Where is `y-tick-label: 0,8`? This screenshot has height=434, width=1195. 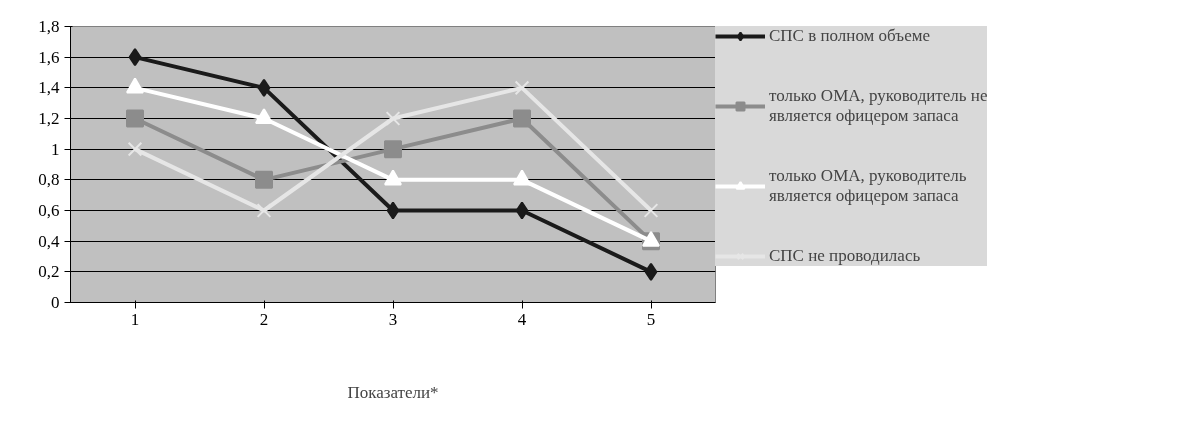
y-tick-label: 0,8 is located at coordinates (49, 180).